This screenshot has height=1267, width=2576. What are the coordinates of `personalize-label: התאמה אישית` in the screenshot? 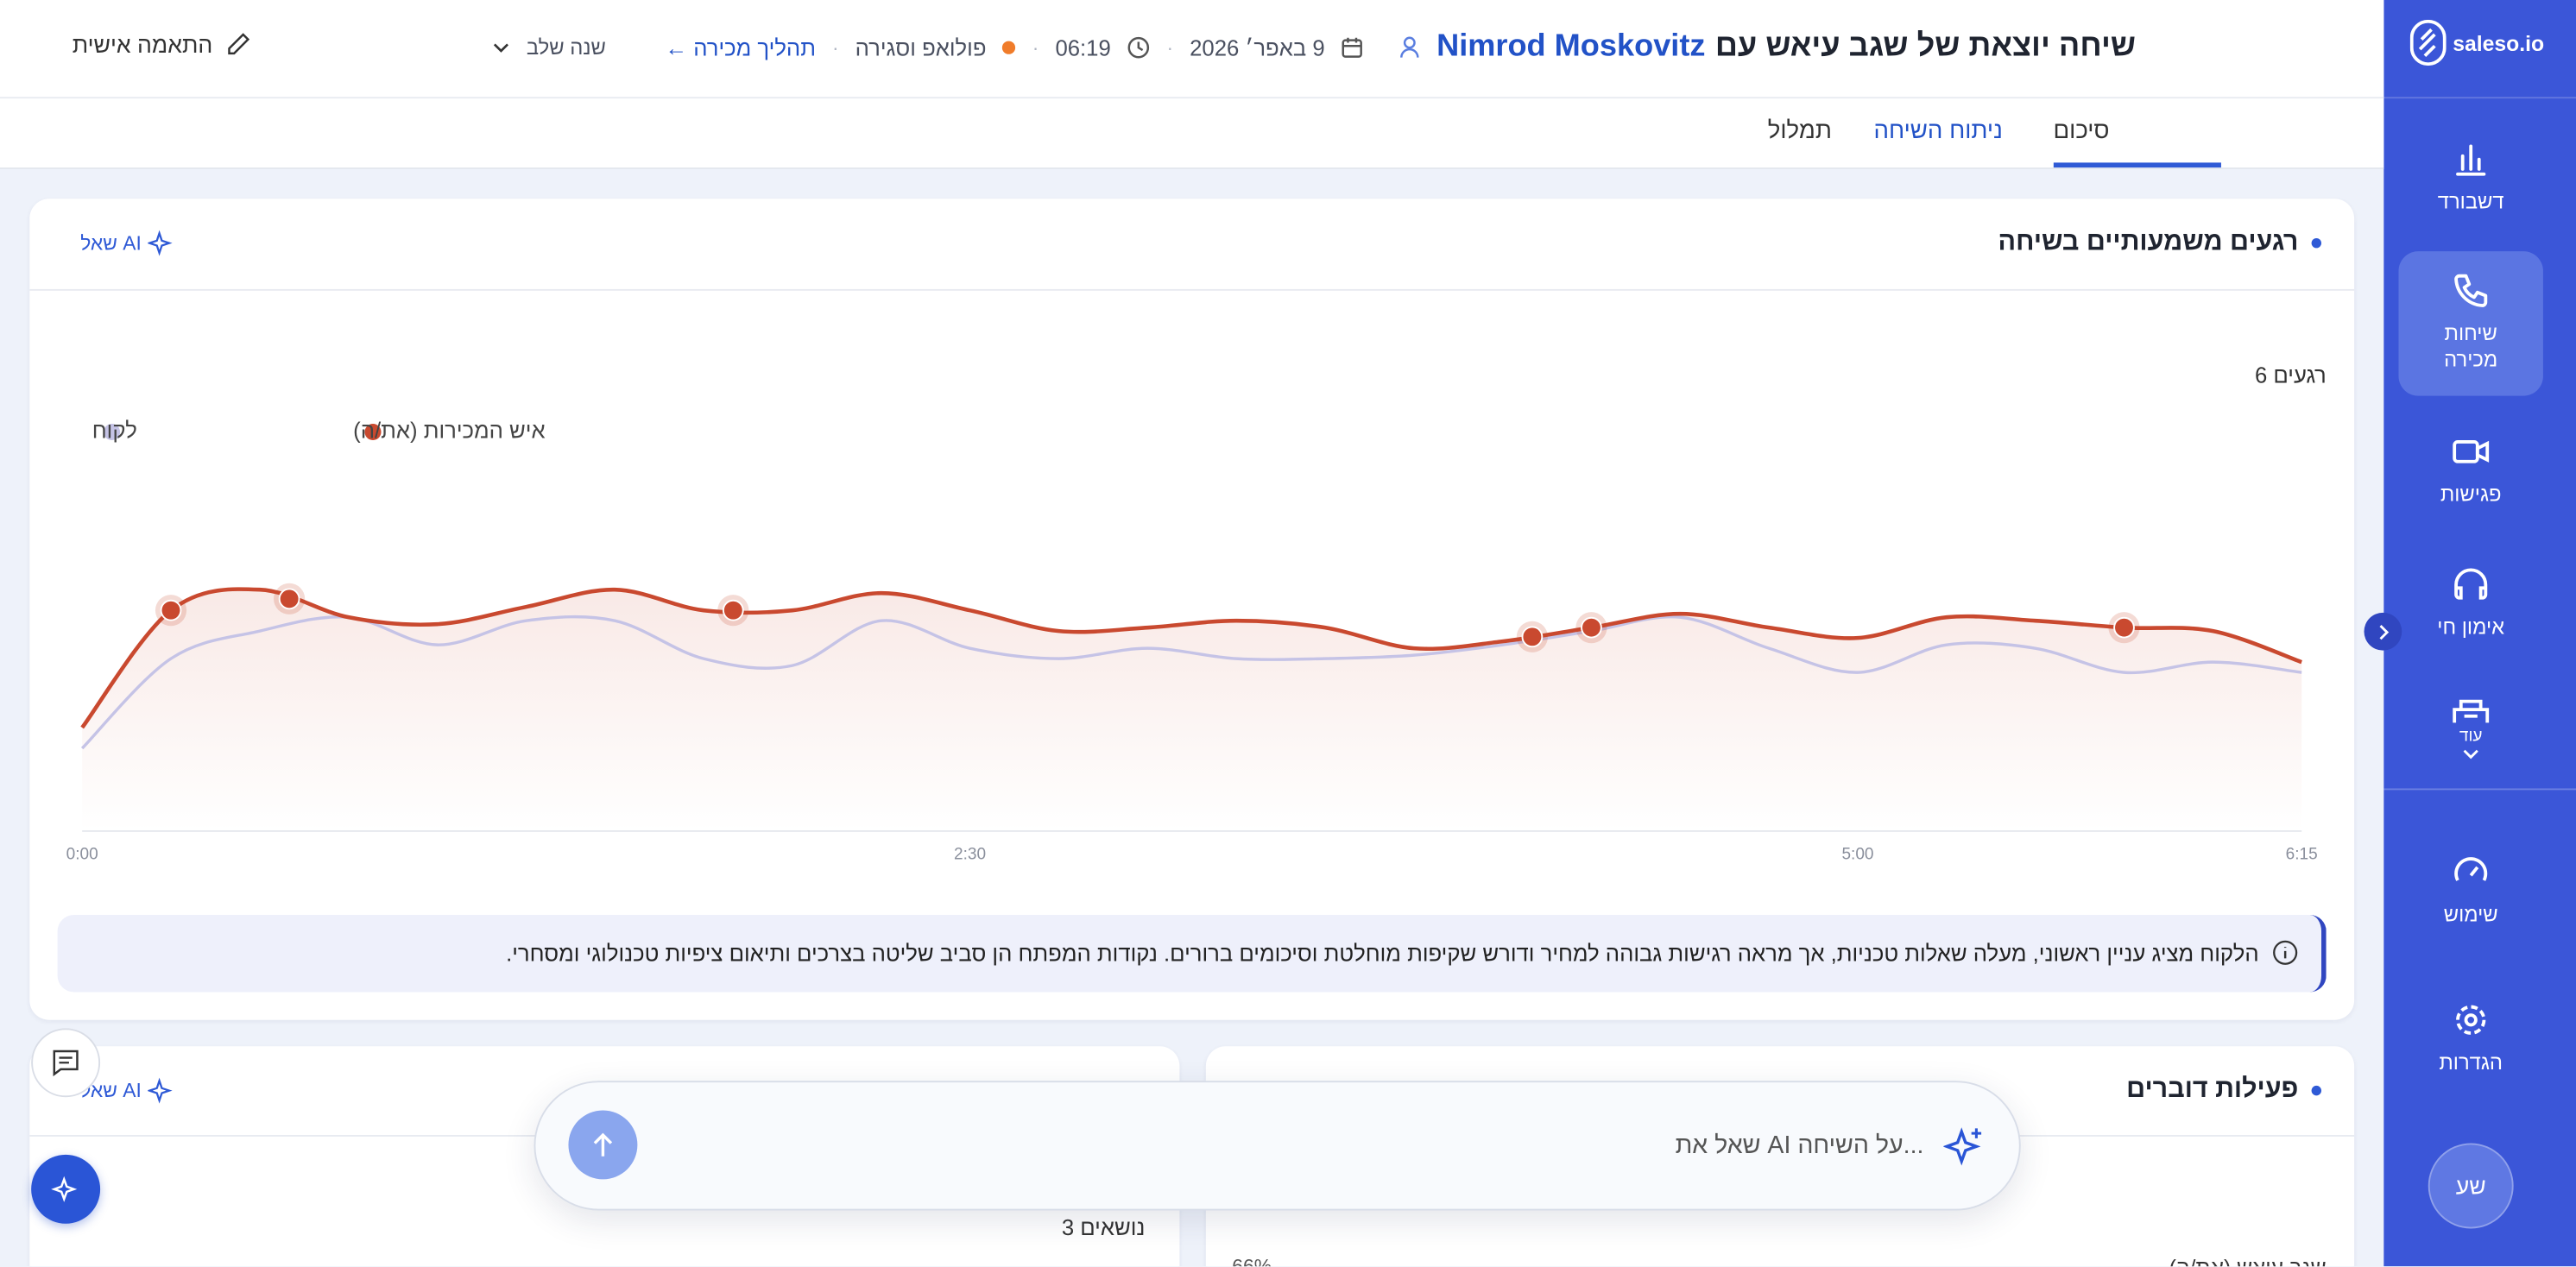 It's located at (142, 44).